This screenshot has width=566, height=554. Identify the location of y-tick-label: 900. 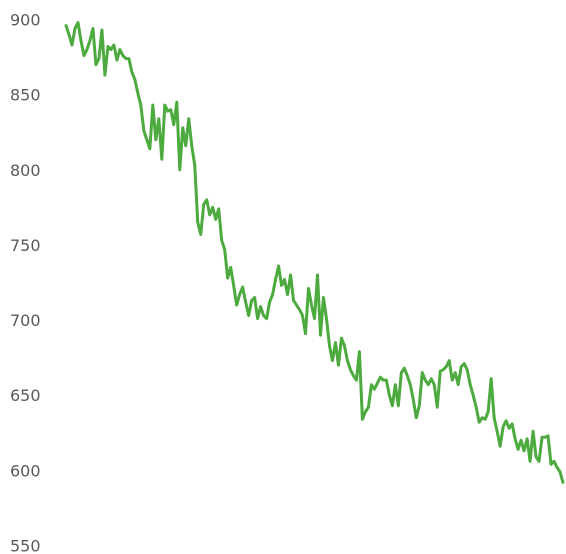
(25, 20).